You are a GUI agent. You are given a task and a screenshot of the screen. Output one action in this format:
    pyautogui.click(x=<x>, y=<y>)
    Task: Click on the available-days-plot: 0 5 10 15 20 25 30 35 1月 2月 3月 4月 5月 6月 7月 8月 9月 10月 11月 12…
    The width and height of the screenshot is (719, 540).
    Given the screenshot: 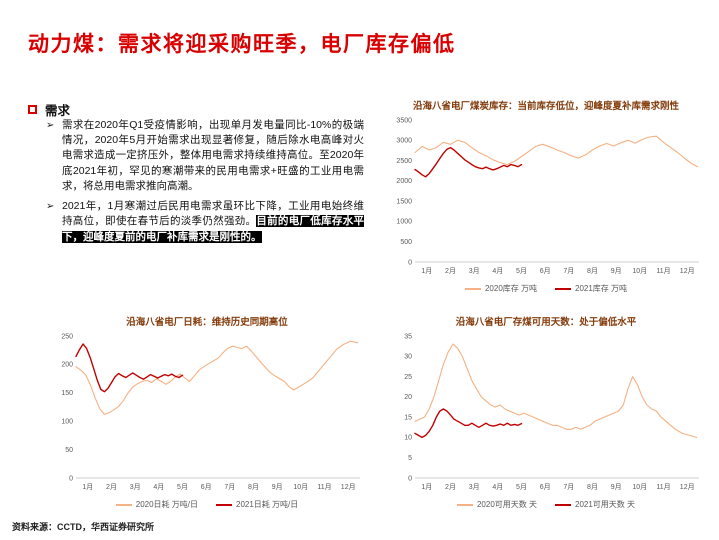 What is the action you would take?
    pyautogui.click(x=546, y=413)
    